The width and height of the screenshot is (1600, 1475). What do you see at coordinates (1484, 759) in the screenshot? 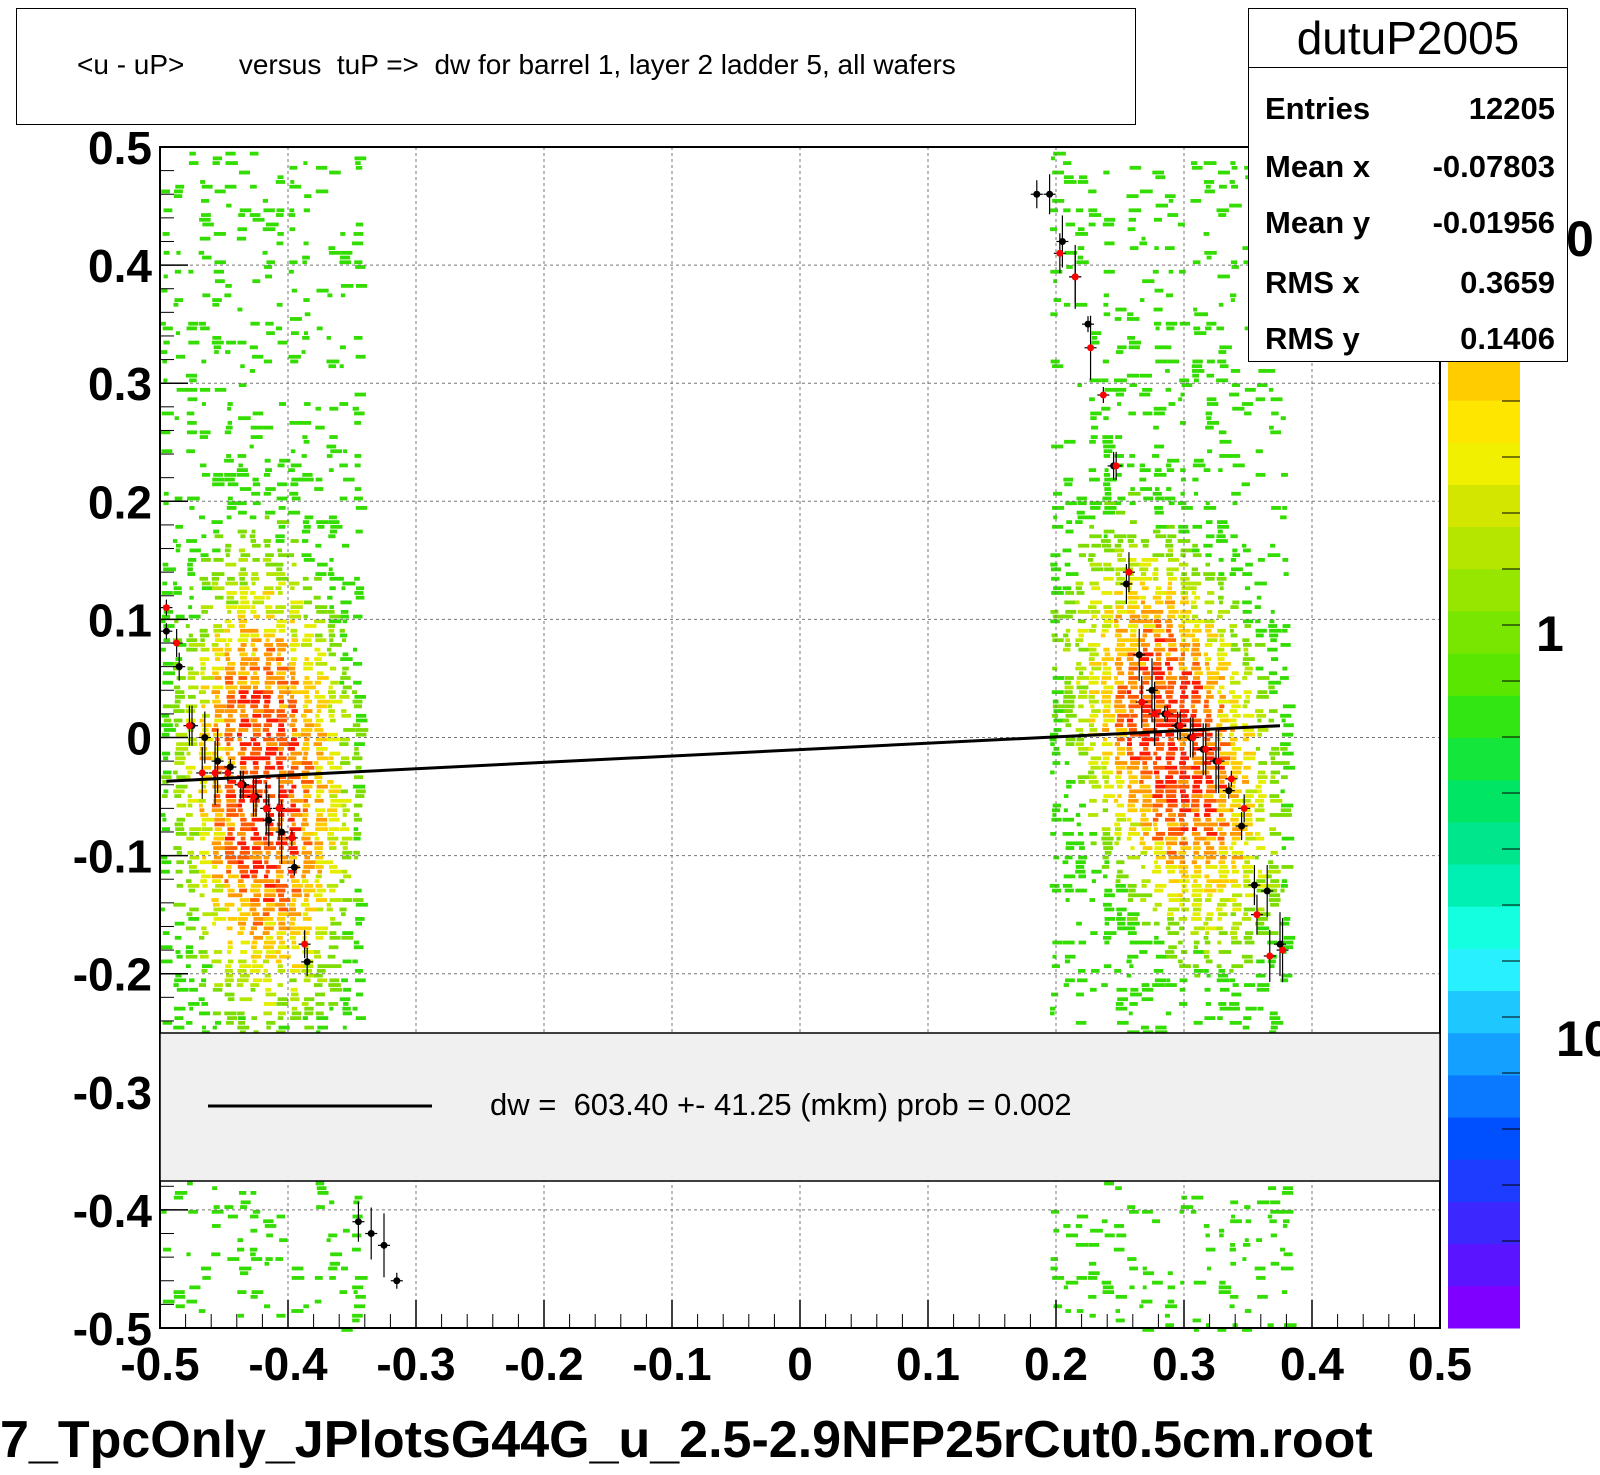
I see `palette-band` at bounding box center [1484, 759].